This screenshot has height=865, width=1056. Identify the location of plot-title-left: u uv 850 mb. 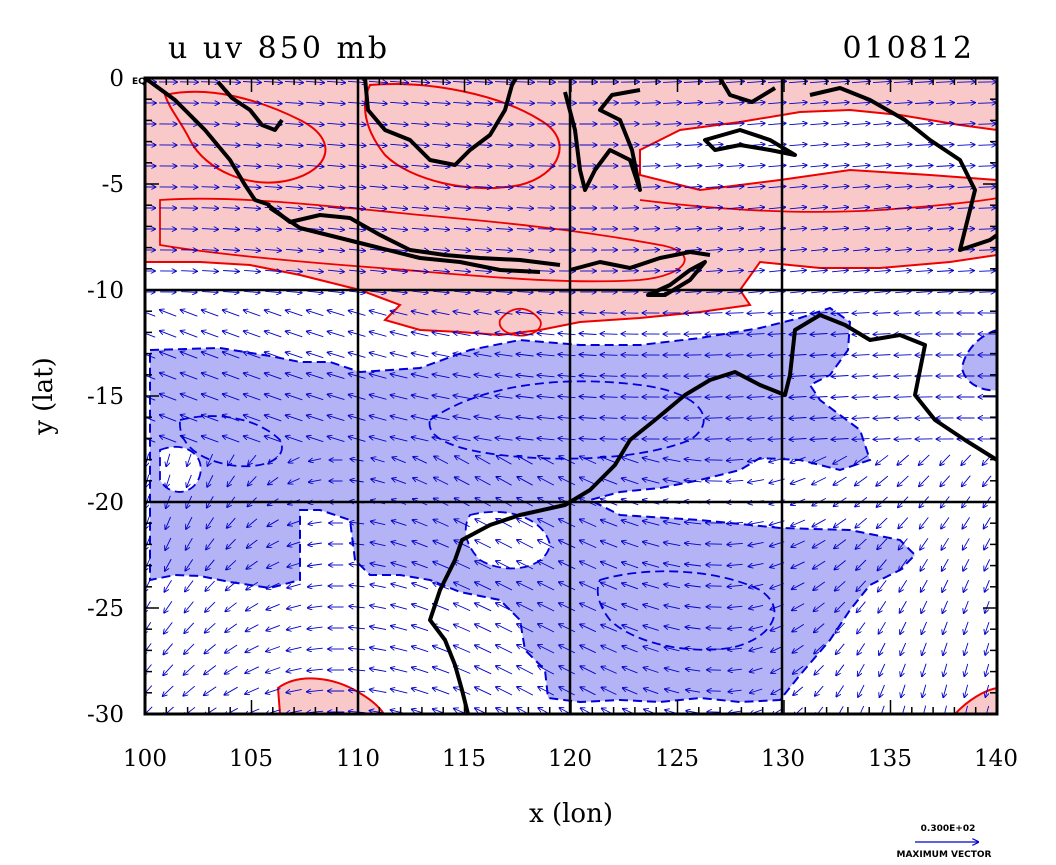
(279, 48).